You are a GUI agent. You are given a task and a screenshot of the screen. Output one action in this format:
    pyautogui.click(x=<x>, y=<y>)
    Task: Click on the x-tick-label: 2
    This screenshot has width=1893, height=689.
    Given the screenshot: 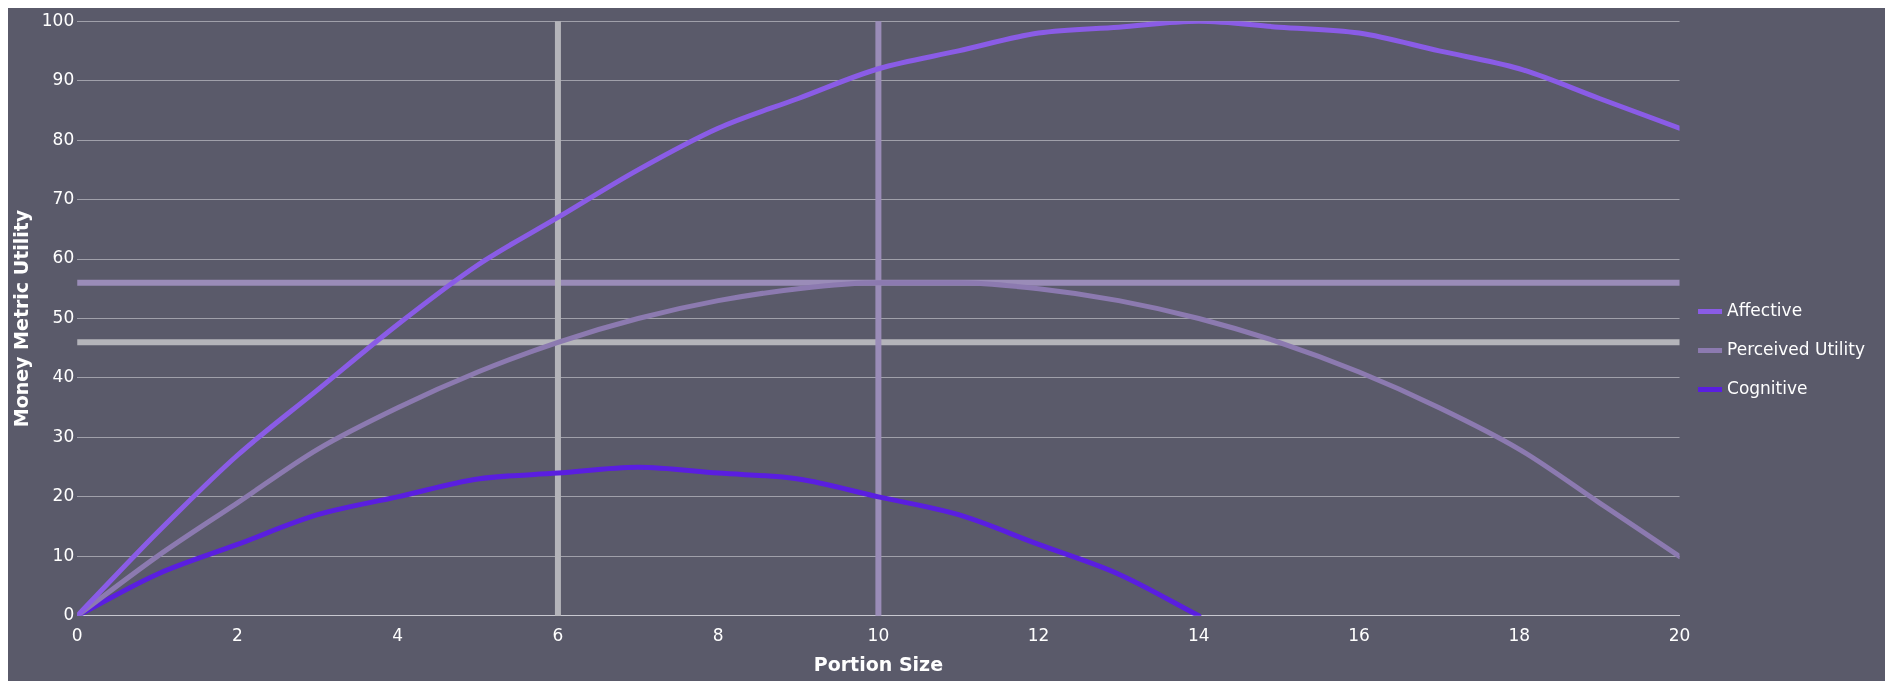 What is the action you would take?
    pyautogui.click(x=237, y=635)
    